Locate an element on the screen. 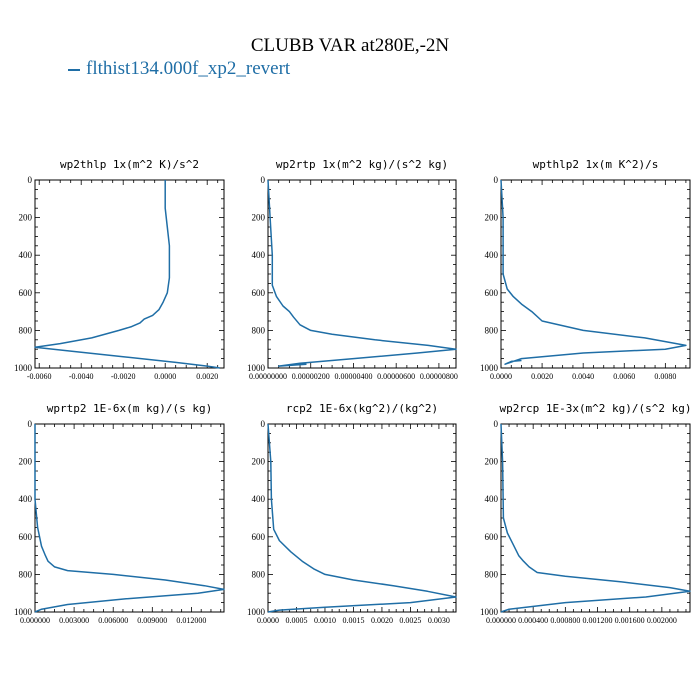  x-tick-label: -0.0020 is located at coordinates (123, 376).